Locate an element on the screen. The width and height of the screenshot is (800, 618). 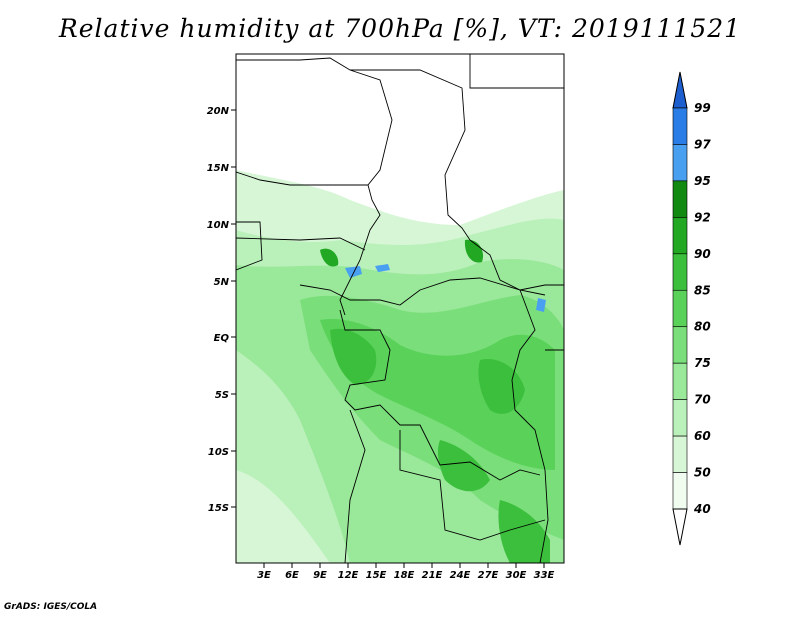
colorbar-label: 70 is located at coordinates (702, 400).